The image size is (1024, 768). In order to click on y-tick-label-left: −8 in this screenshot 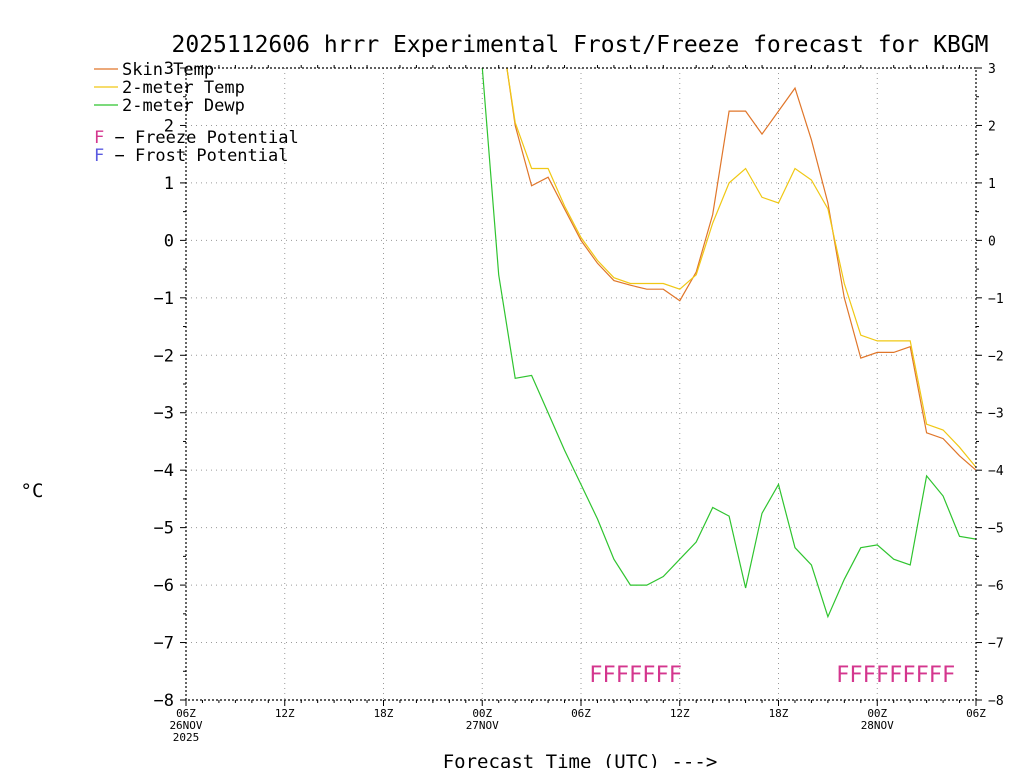, I will do `click(164, 701)`.